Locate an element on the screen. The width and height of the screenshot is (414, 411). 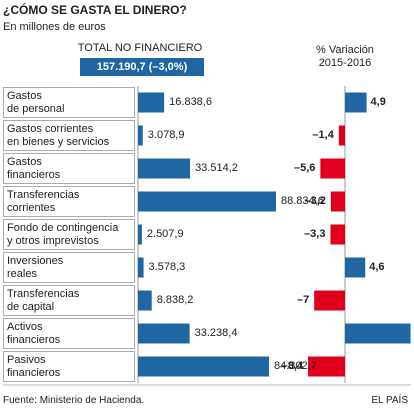
source: Fuente: Ministerio de Hacienda. is located at coordinates (74, 400).